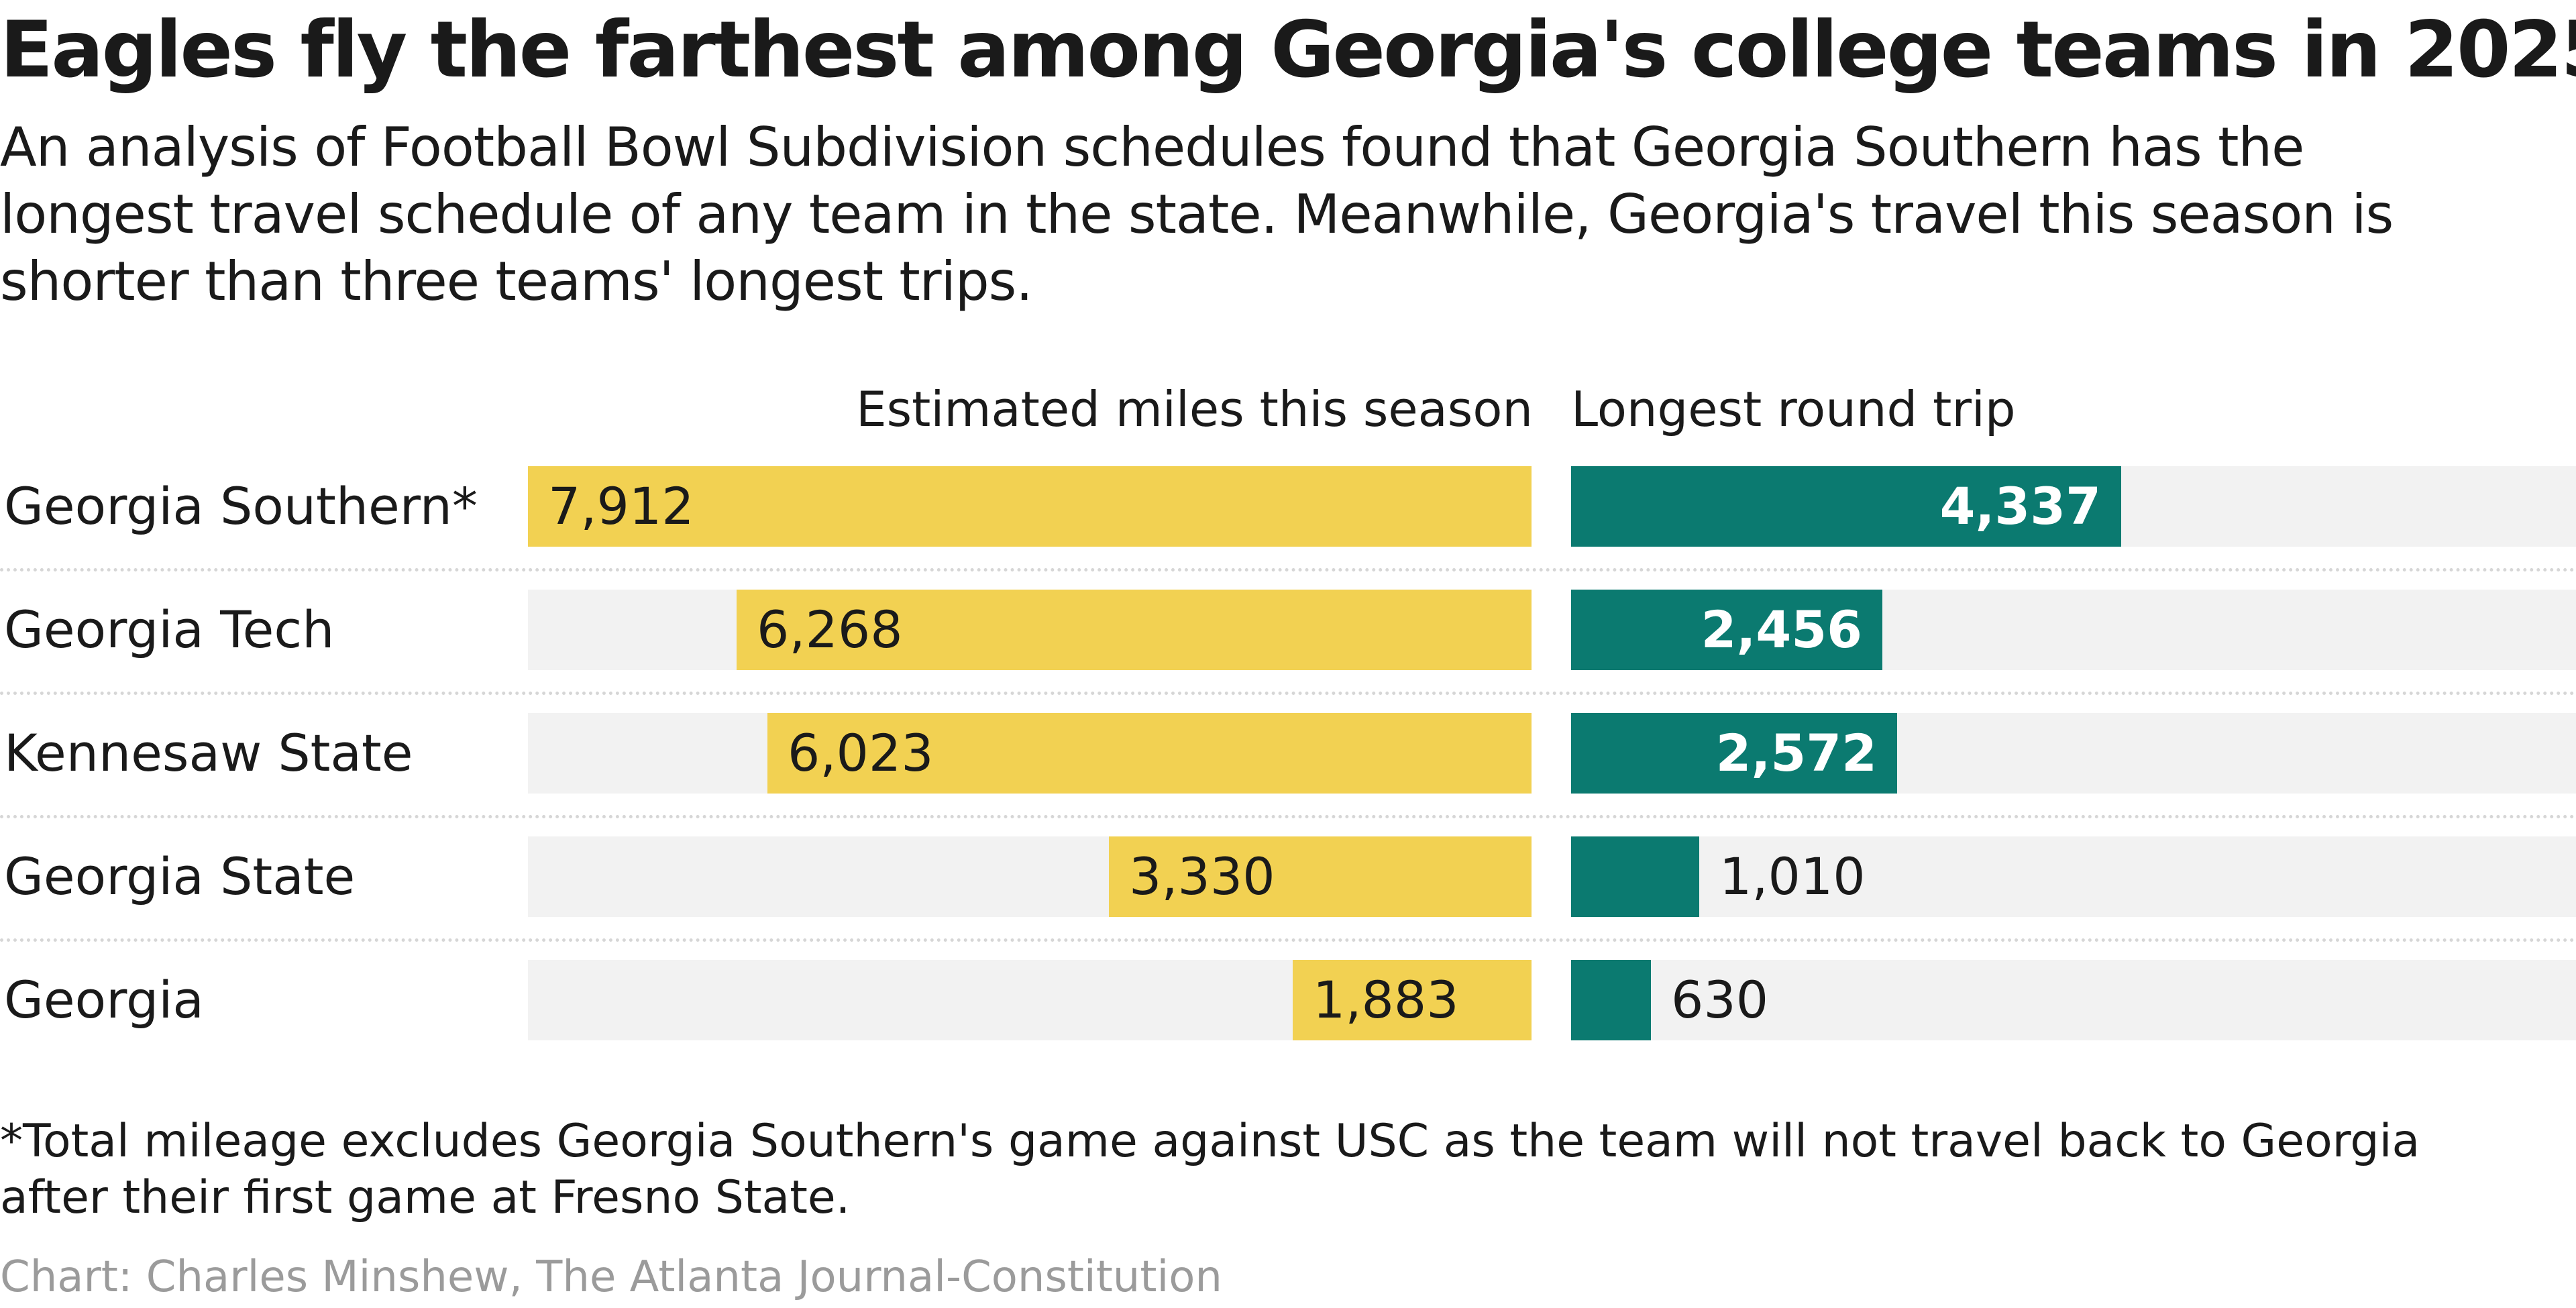 The image size is (2576, 1308). Describe the element at coordinates (1781, 629) in the screenshot. I see `trip-value-label: 2,456` at that location.